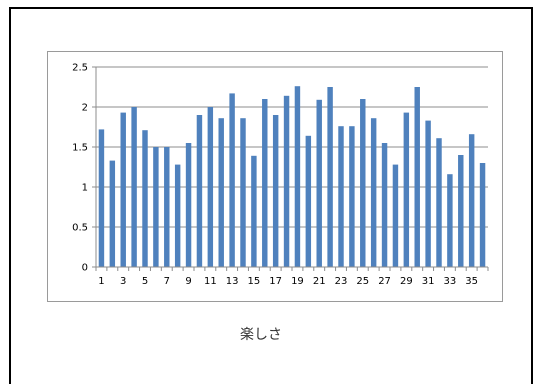 This screenshot has width=541, height=387. I want to click on x-tick-label-9: 9, so click(188, 281).